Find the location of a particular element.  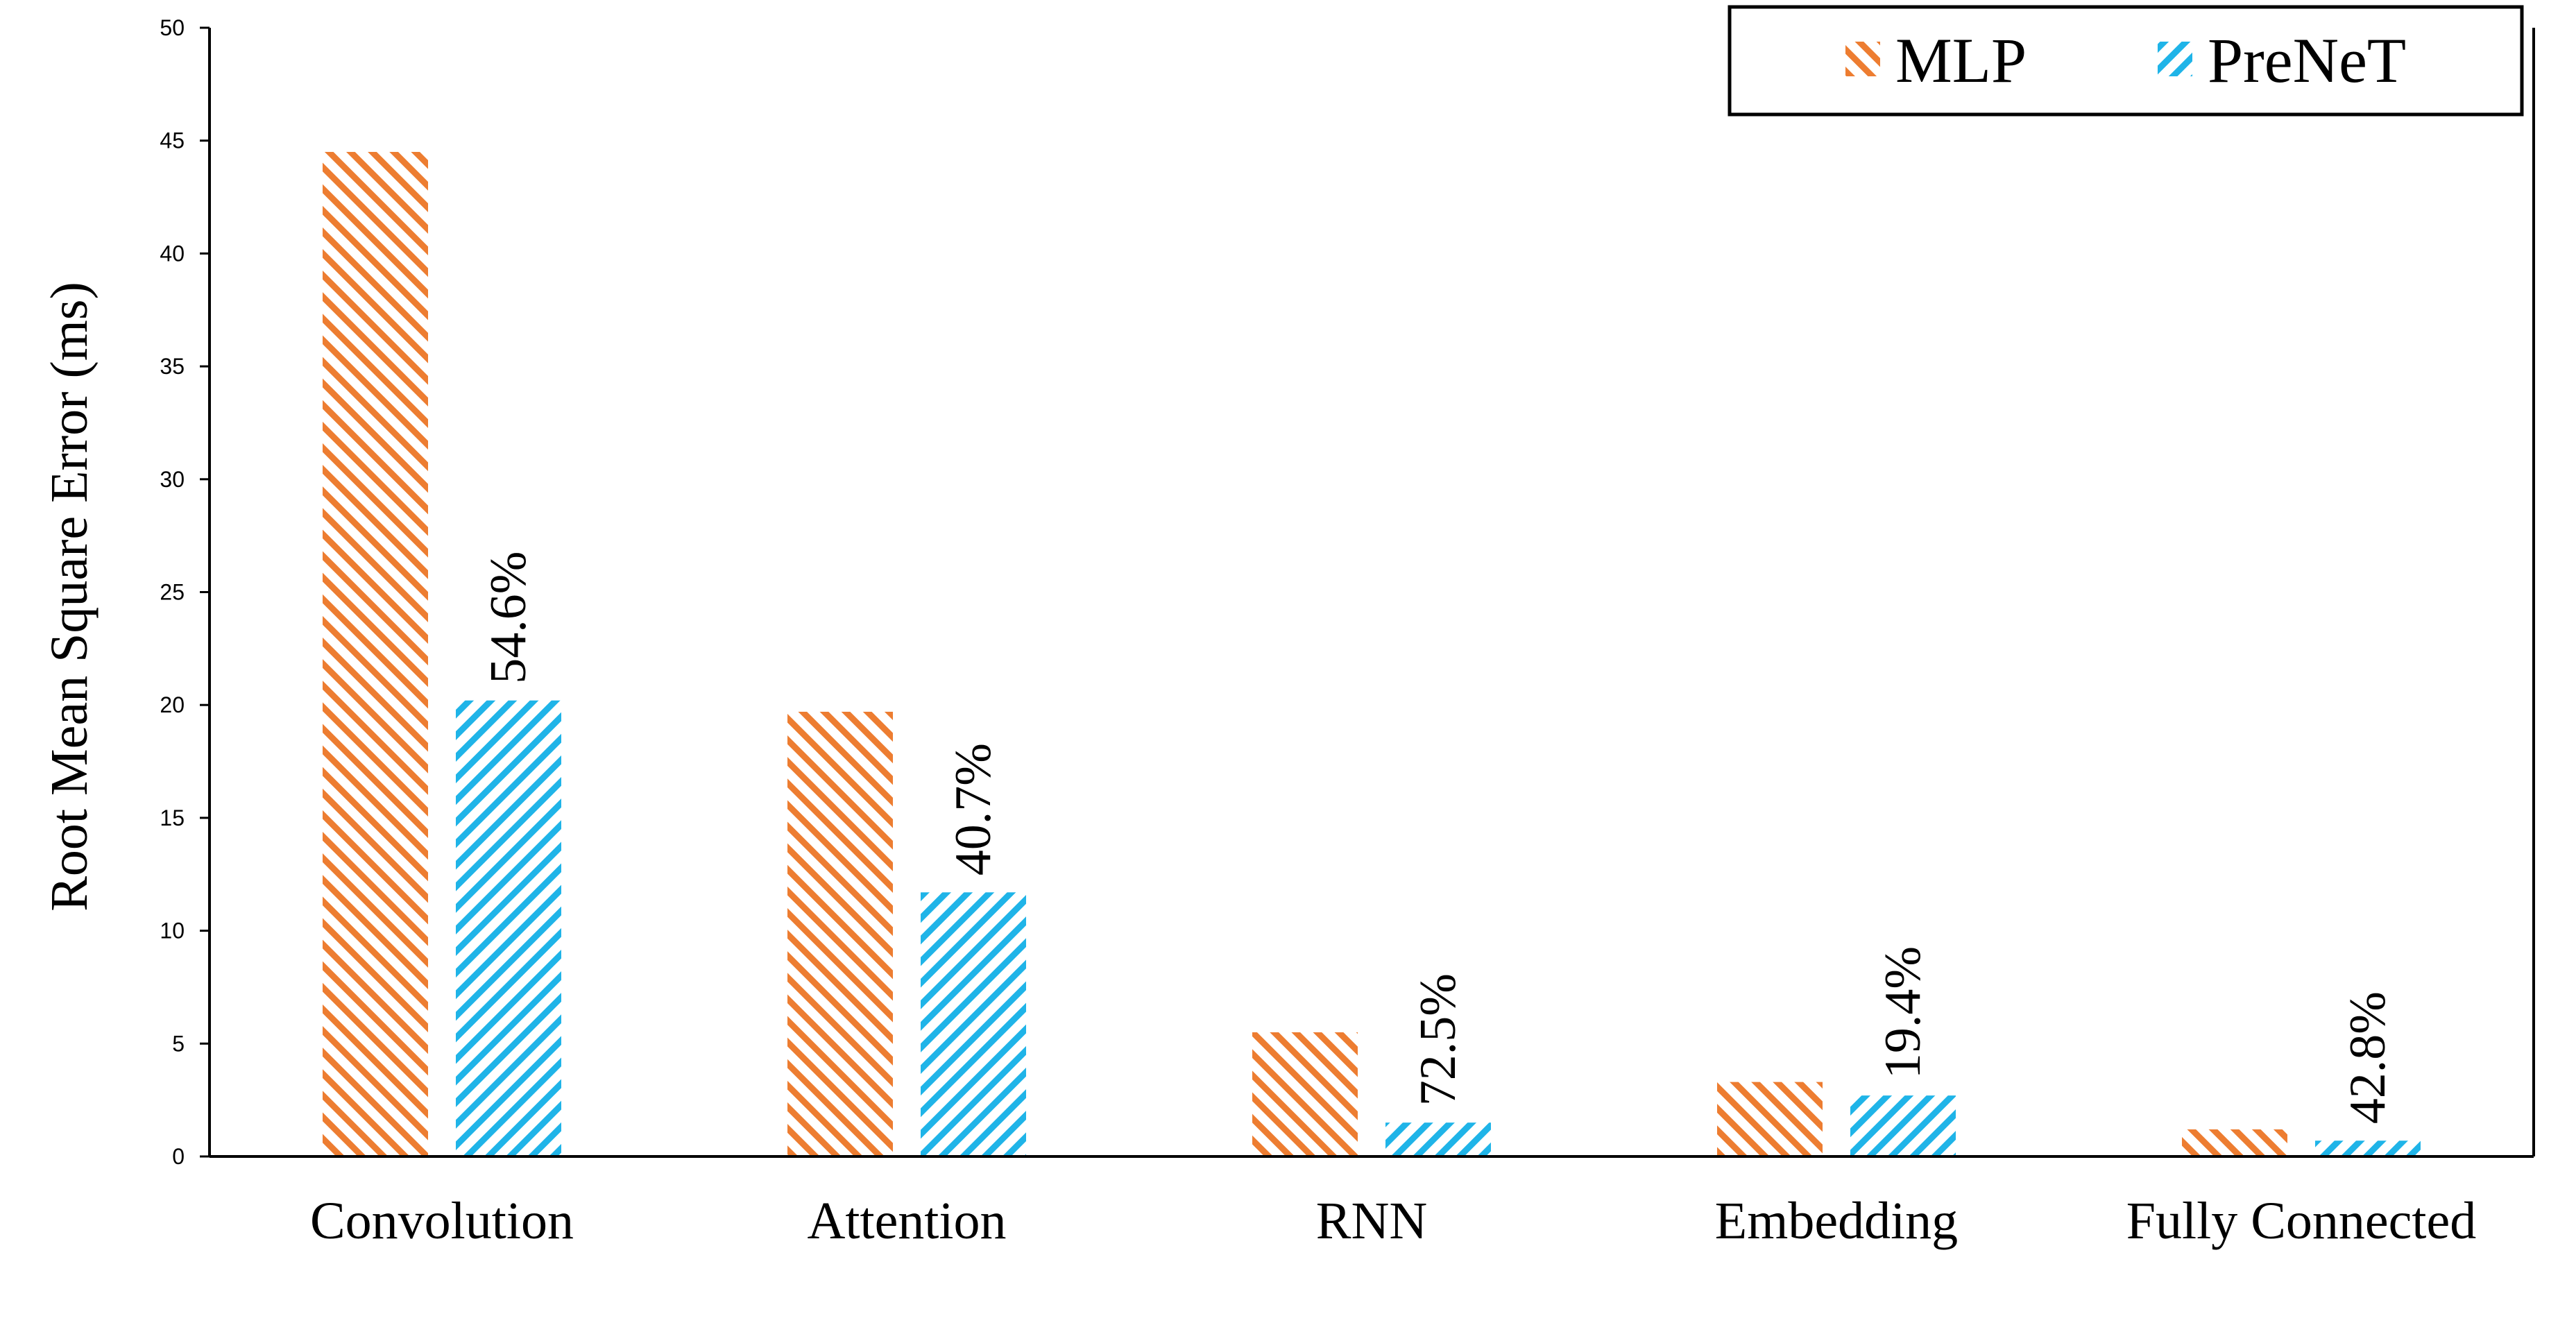

y-axis-title: Root Mean Square Error (ms) is located at coordinates (69, 597).